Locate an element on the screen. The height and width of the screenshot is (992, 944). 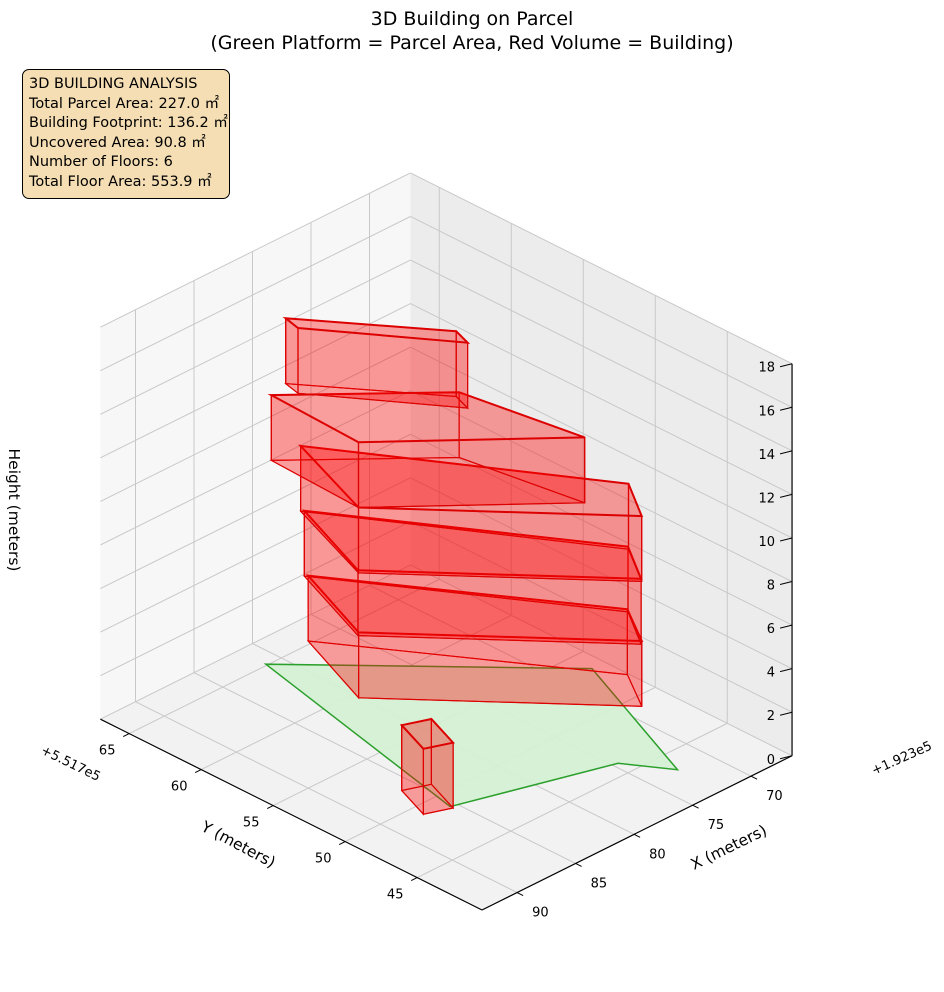
z-tick-label: 10 is located at coordinates (767, 542).